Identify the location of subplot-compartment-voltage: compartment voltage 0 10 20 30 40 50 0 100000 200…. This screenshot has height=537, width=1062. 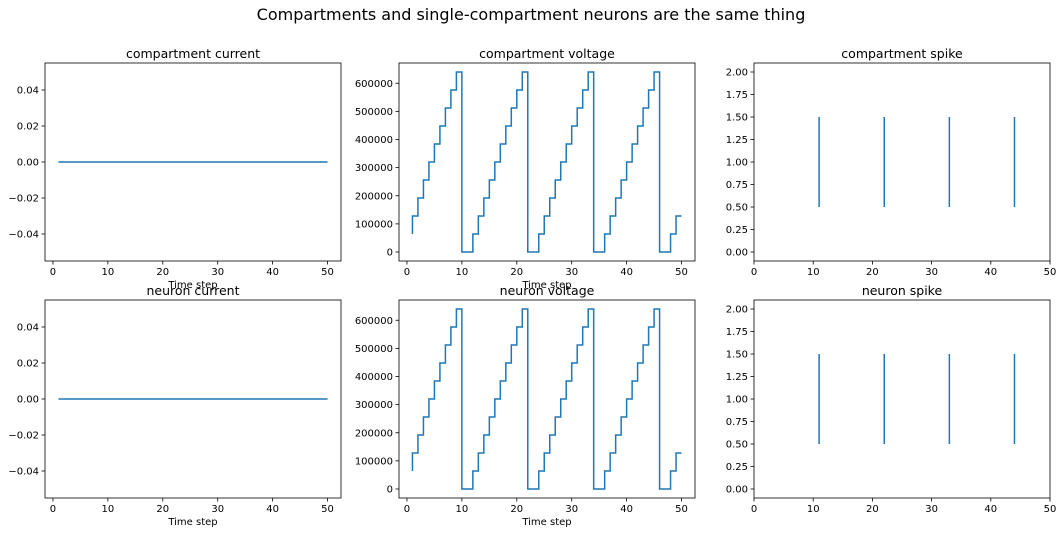
(525, 168).